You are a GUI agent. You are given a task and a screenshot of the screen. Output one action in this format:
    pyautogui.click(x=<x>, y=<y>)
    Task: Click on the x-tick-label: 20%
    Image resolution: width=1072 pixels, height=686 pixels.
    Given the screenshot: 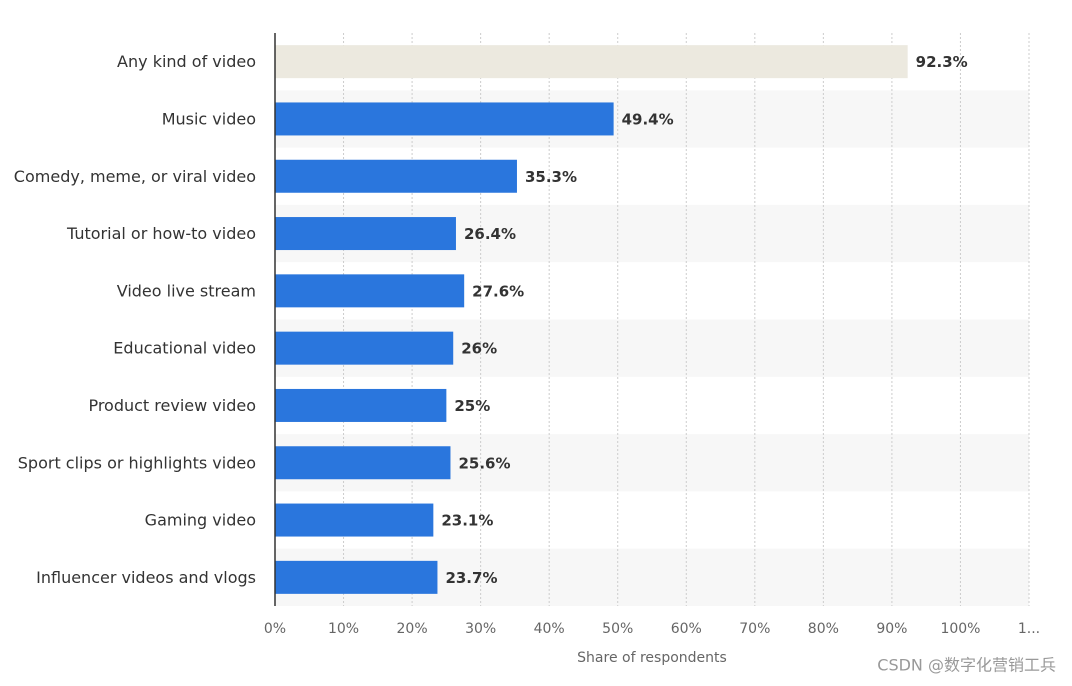 What is the action you would take?
    pyautogui.click(x=412, y=629)
    